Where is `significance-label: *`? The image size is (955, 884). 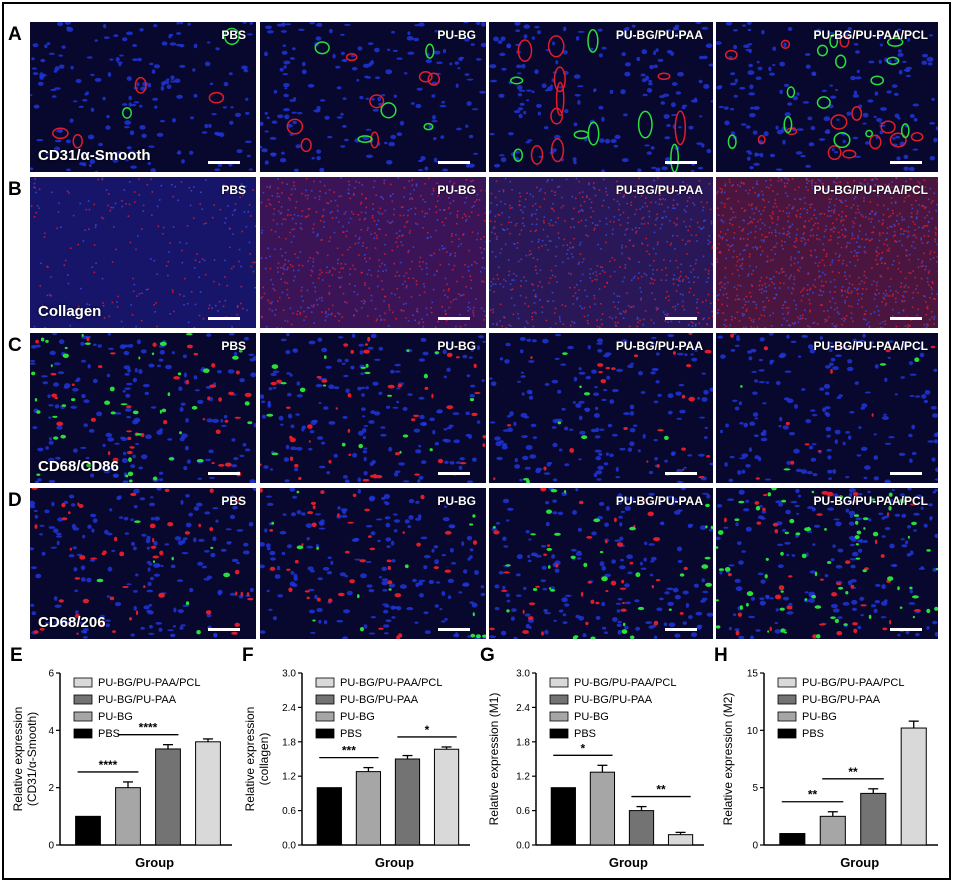 significance-label: * is located at coordinates (583, 748).